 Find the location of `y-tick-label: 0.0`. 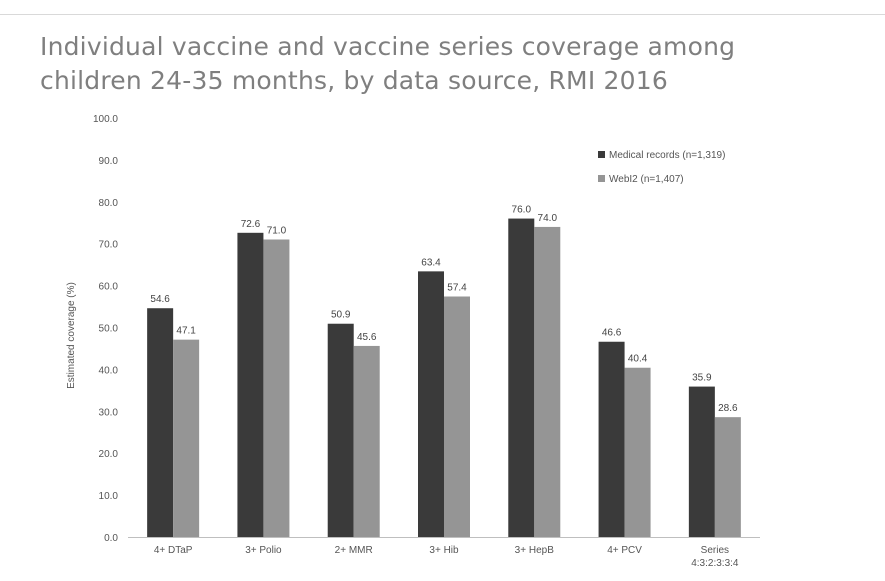

y-tick-label: 0.0 is located at coordinates (111, 538).